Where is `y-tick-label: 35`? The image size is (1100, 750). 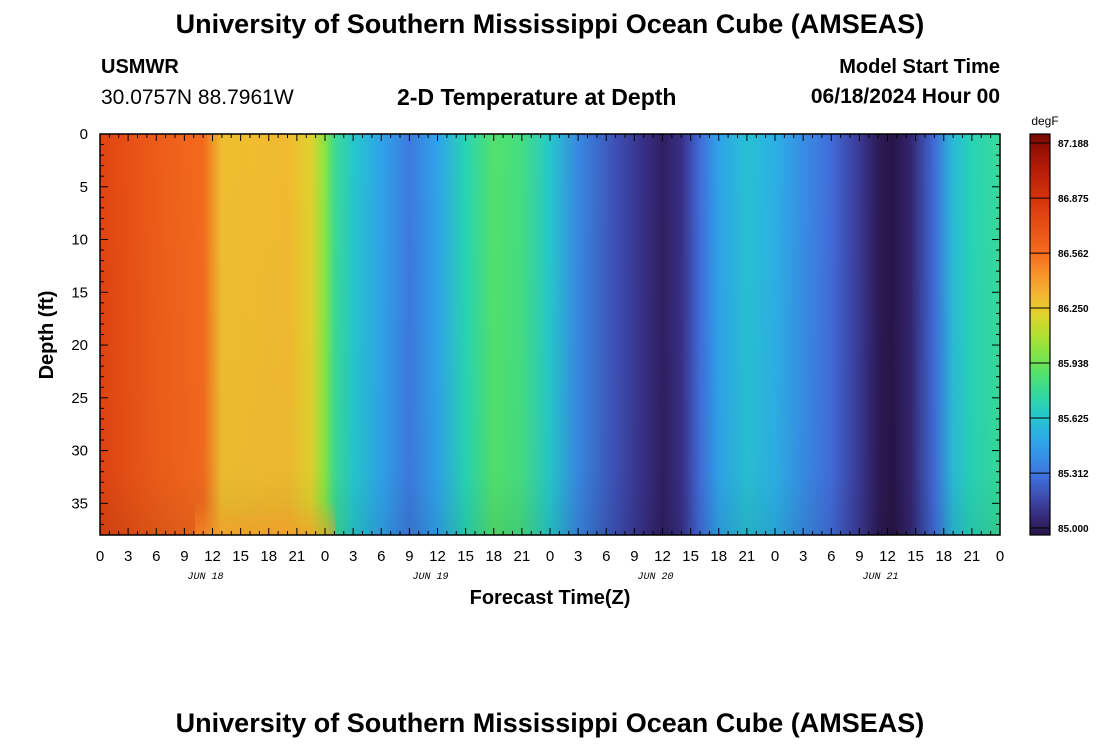 y-tick-label: 35 is located at coordinates (79, 503).